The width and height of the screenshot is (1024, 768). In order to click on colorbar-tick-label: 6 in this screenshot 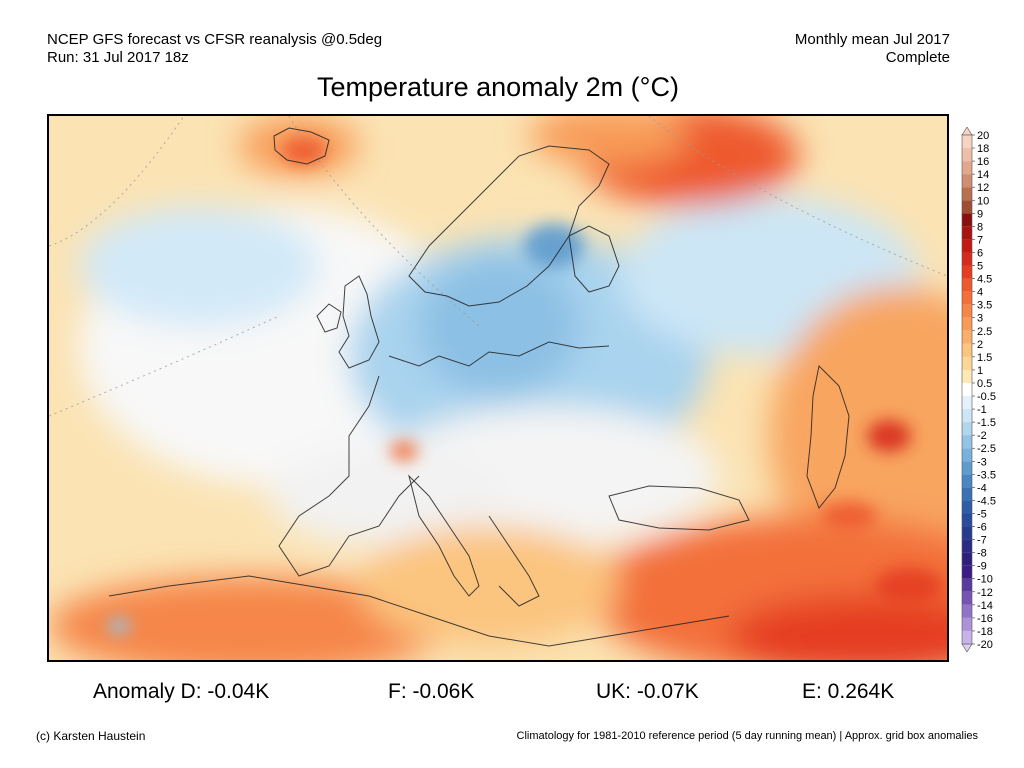, I will do `click(980, 253)`.